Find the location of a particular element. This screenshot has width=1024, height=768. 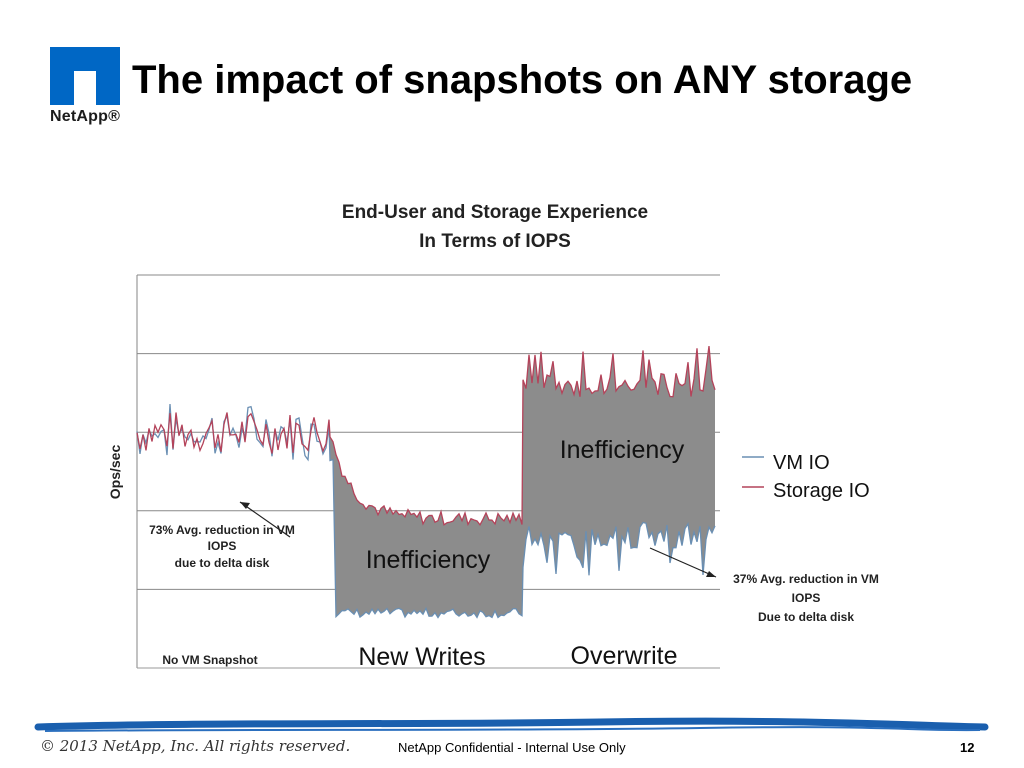

page-number: 12 is located at coordinates (967, 747).